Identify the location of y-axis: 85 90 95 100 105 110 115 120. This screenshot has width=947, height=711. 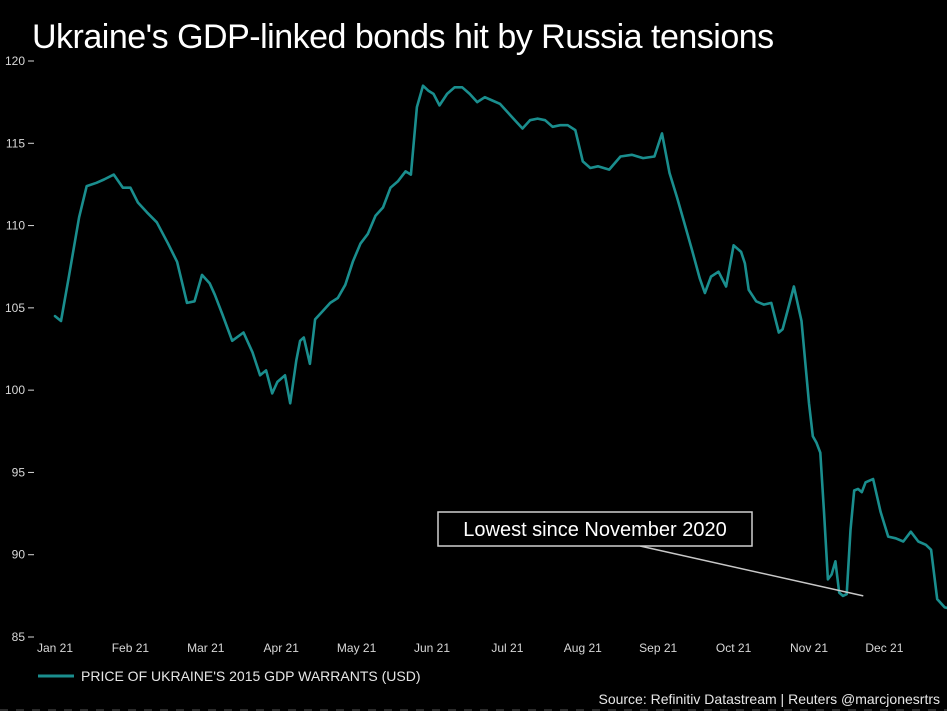
(19, 349).